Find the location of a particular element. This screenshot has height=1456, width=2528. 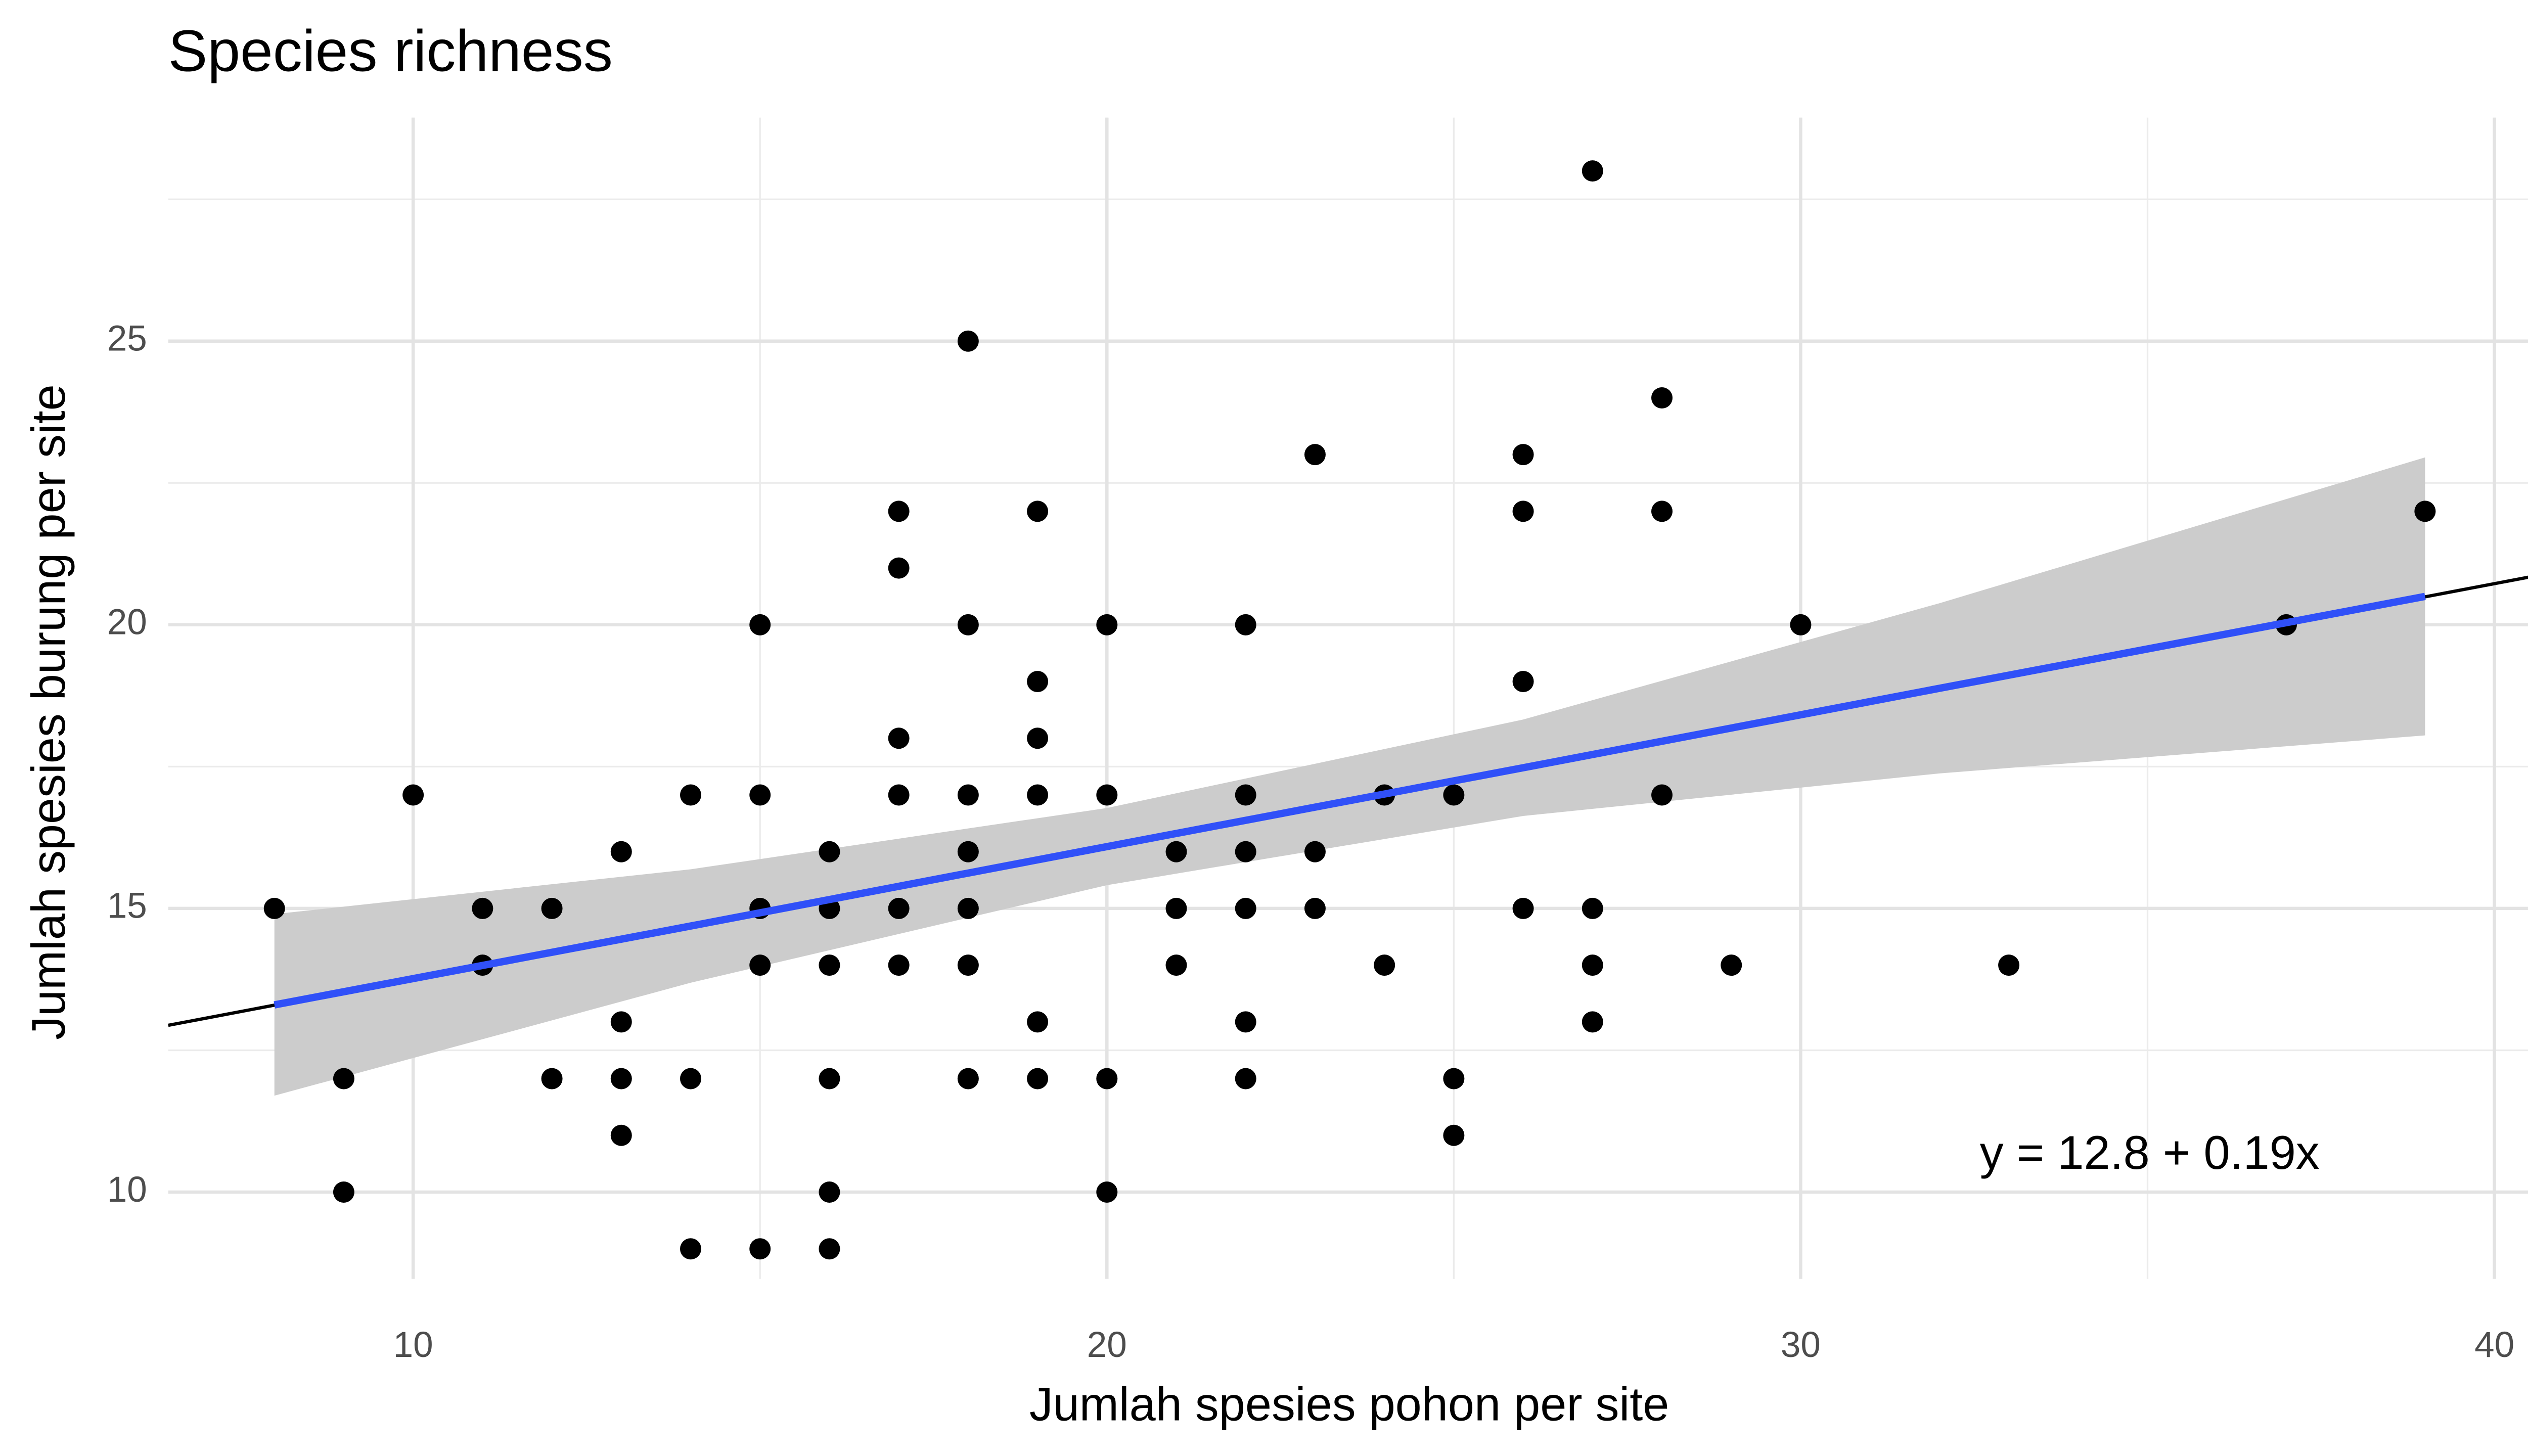

x-tick-label: 30 is located at coordinates (1801, 1345).